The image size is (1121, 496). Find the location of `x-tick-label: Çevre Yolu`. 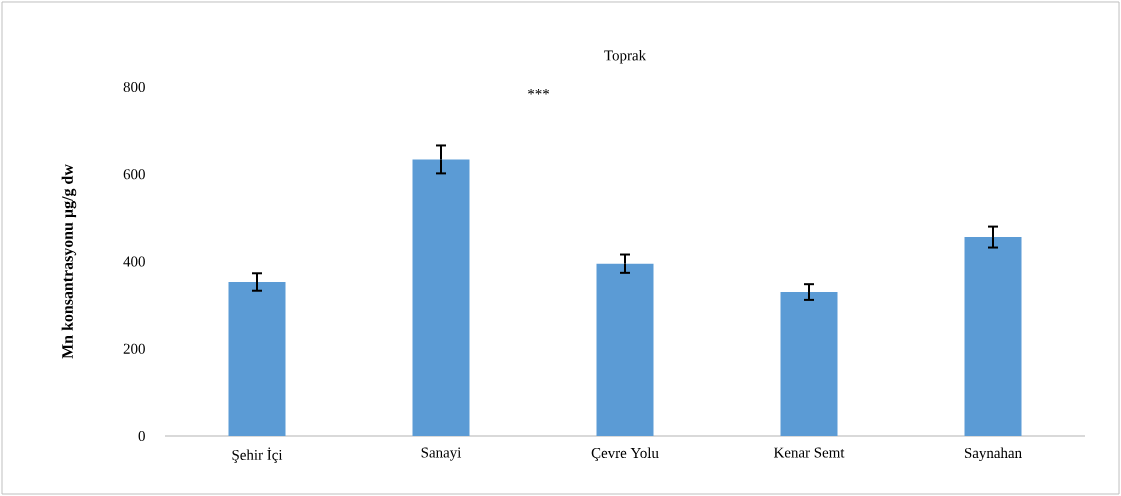

x-tick-label: Çevre Yolu is located at coordinates (625, 454).